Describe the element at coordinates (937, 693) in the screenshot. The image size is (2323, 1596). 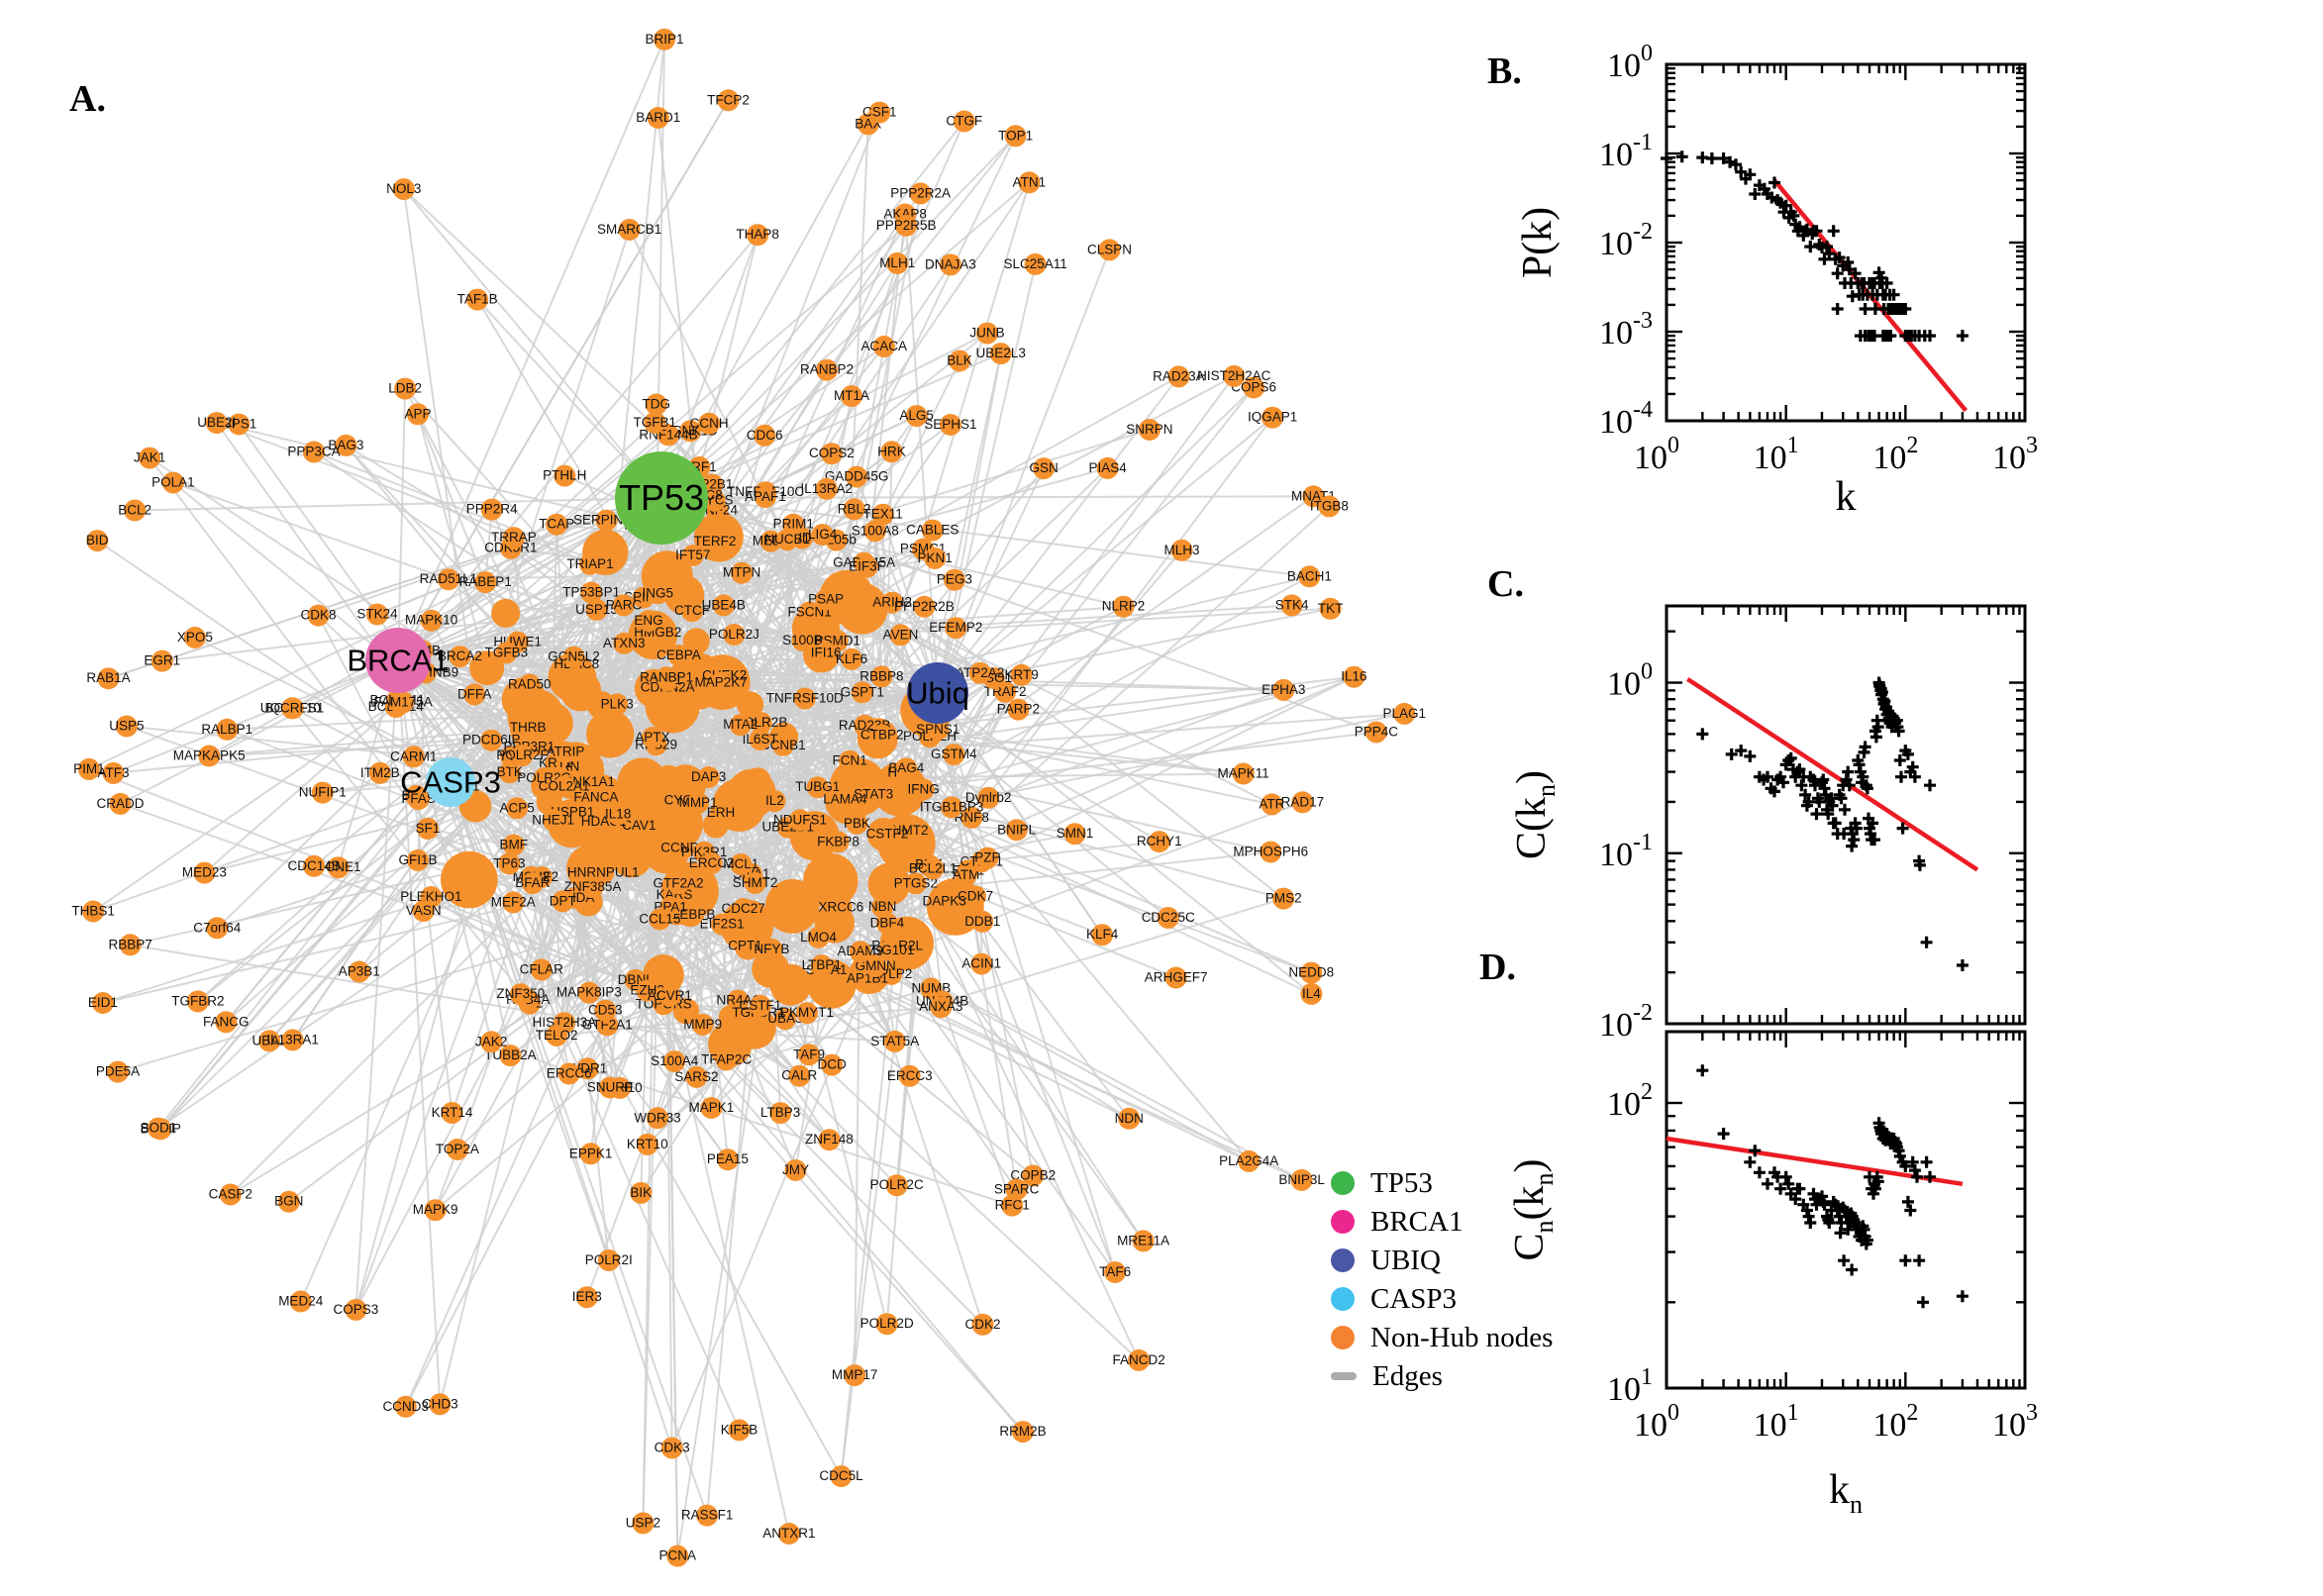
I see `hub-node-ubiq` at that location.